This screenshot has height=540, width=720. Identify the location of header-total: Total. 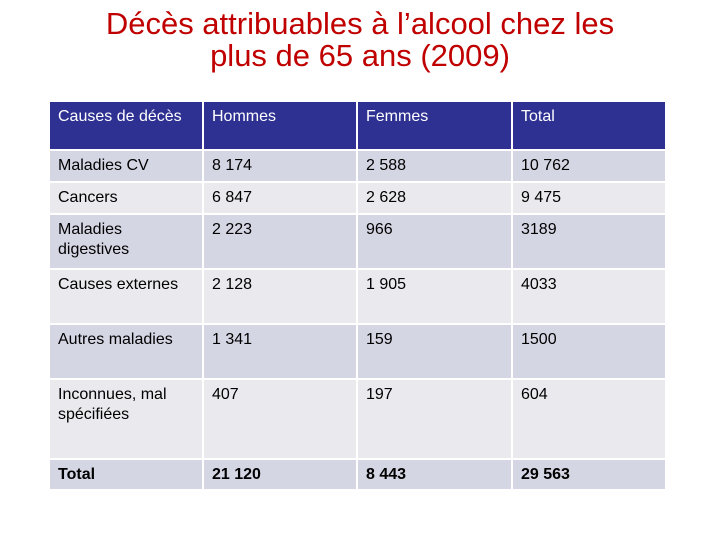
(589, 125).